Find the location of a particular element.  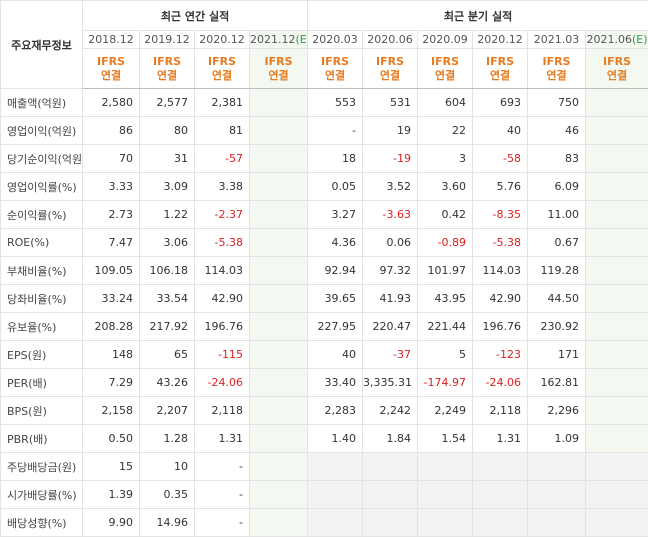

row-label: BPS(원) is located at coordinates (41, 410).